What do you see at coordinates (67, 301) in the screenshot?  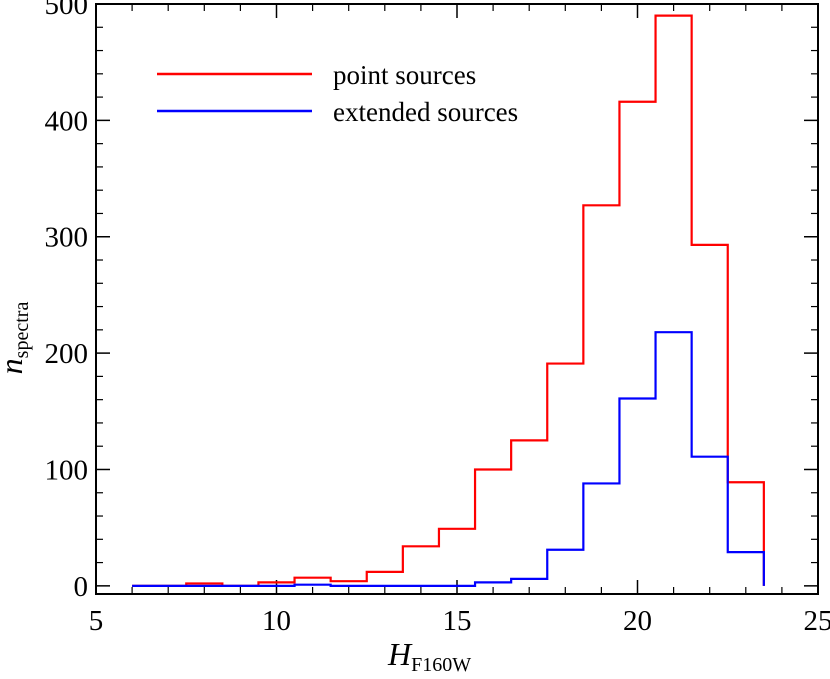 I see `y-tick-labels: 0 100 200 300 400 500` at bounding box center [67, 301].